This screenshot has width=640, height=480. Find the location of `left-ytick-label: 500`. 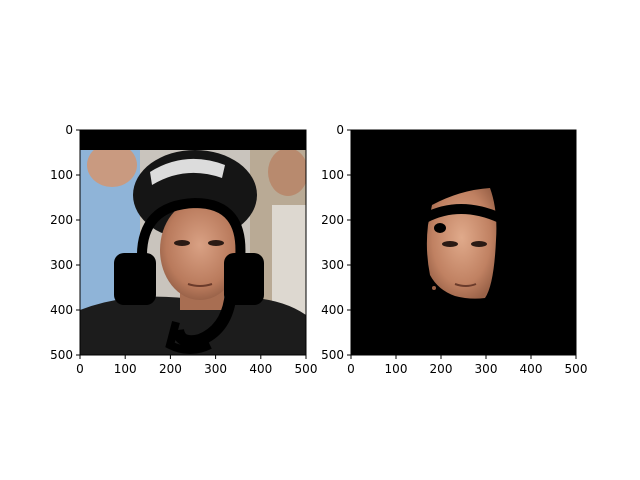

left-ytick-label: 500 is located at coordinates (61, 355).